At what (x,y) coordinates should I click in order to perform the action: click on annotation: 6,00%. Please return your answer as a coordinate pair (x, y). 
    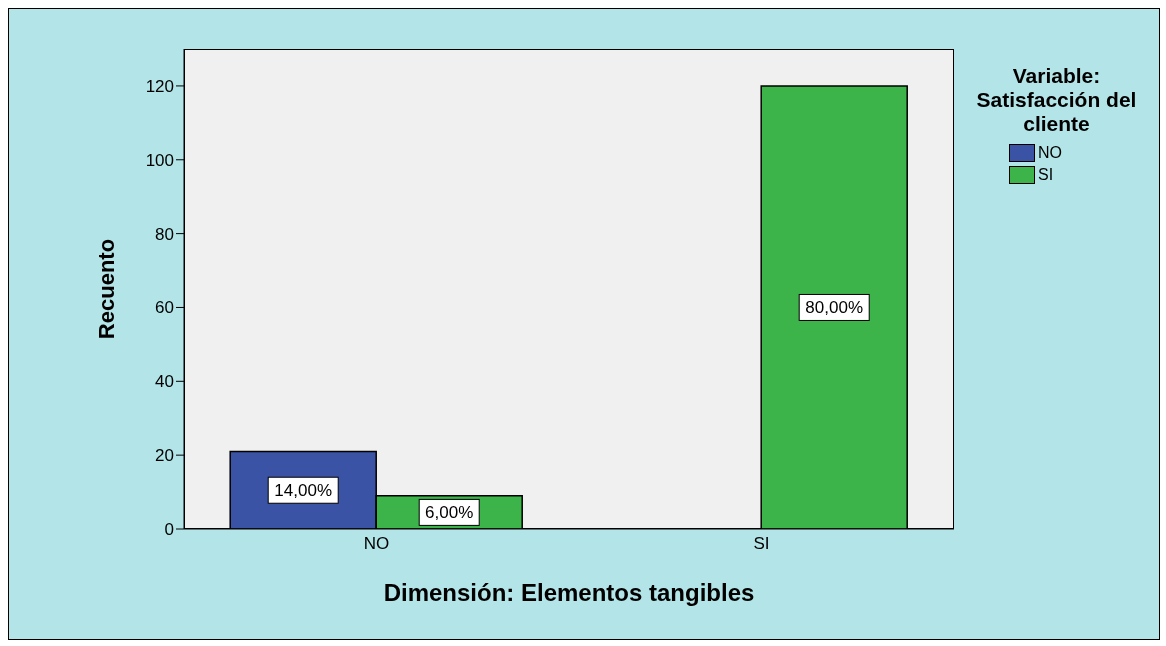
    Looking at the image, I should click on (449, 513).